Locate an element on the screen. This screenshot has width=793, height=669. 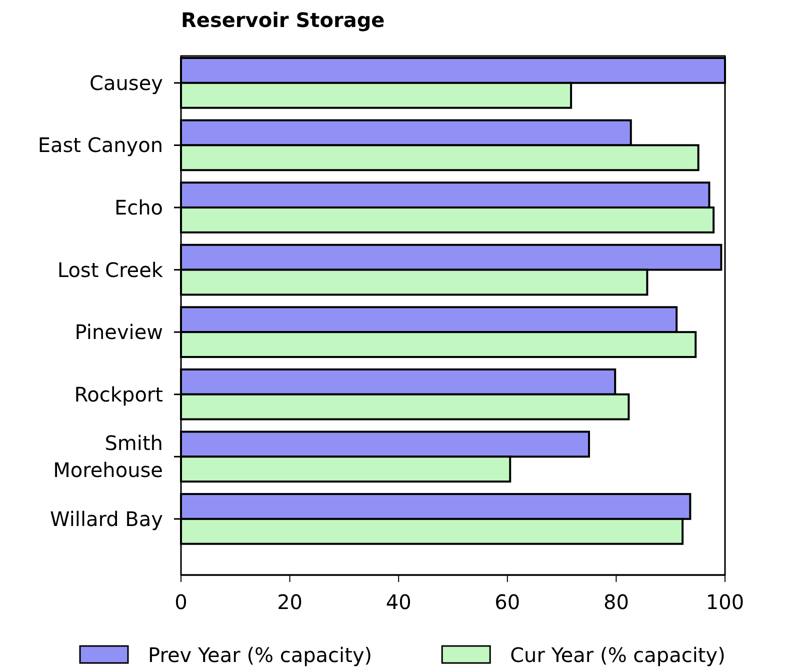
chart-title: Reservoir Storage is located at coordinates (283, 20).